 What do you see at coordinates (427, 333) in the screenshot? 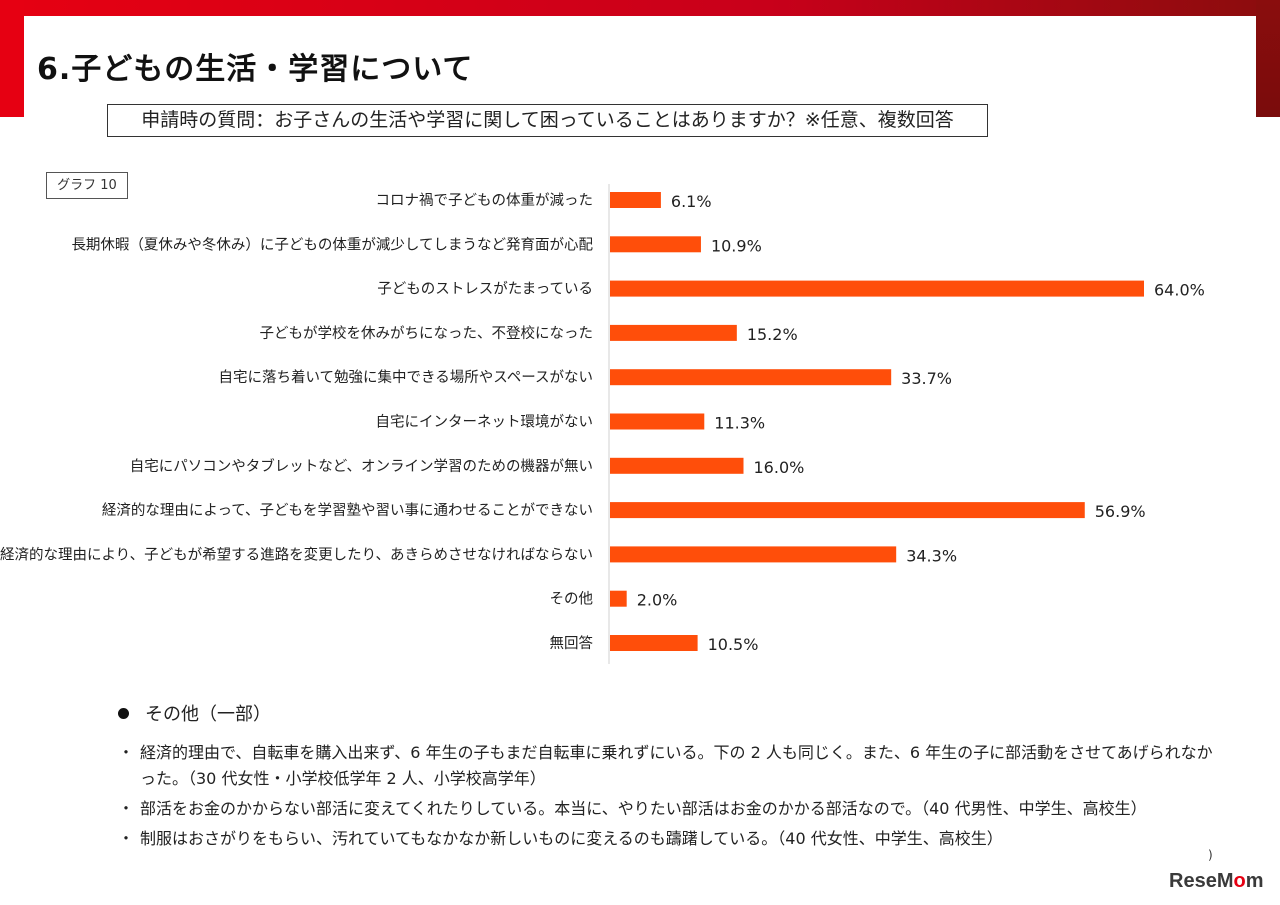
I see `category-label: 子どもが学校を休みがちになった、不登校になった` at bounding box center [427, 333].